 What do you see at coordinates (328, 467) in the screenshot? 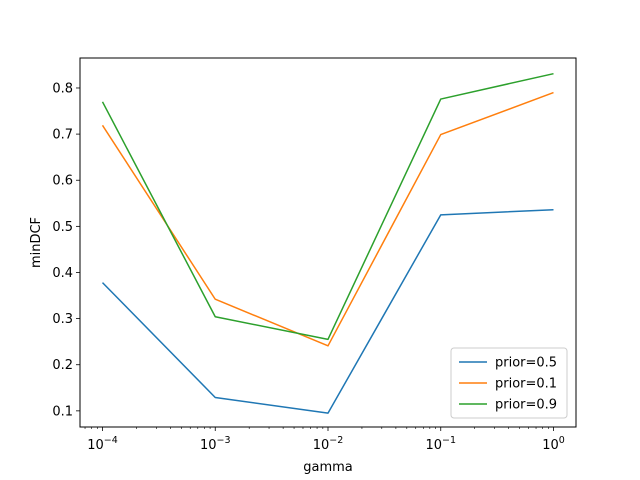
I see `x-axis-label: gamma` at bounding box center [328, 467].